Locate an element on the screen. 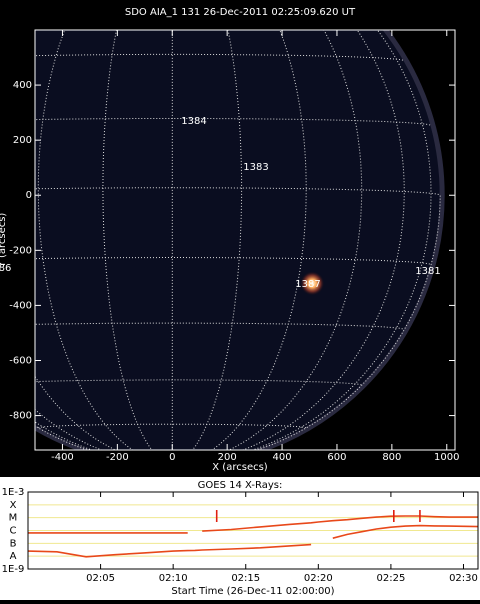 The width and height of the screenshot is (480, 604). y-axis-label: Y (arcsecs) is located at coordinates (4, 241).